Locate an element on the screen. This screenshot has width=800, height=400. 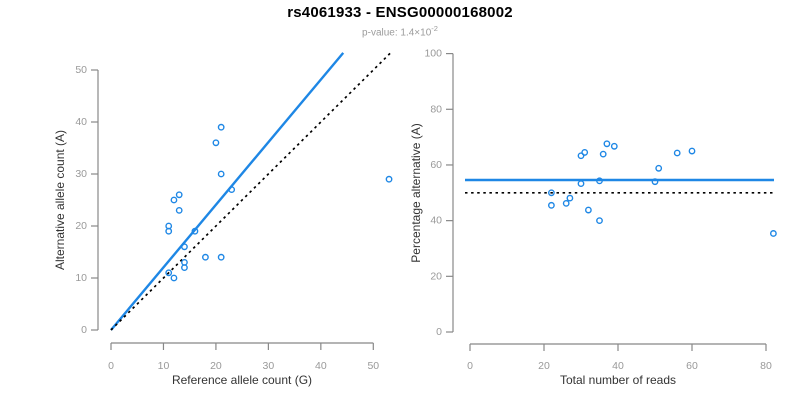
left-yaxis-title: Alternative allele count (A) is located at coordinates (60, 200).